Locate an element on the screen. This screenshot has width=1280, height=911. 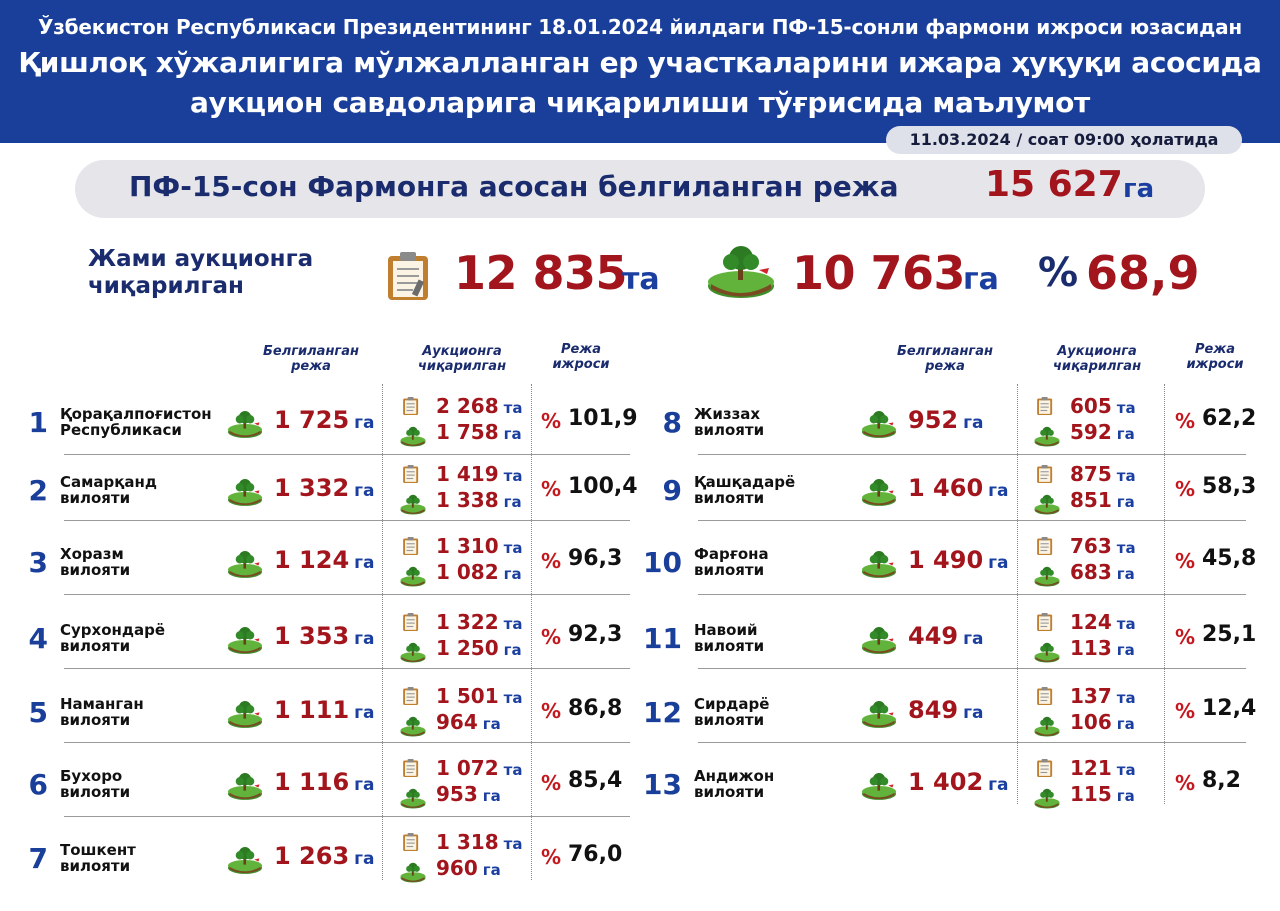
region-percent: 25,1 is located at coordinates (1229, 634).